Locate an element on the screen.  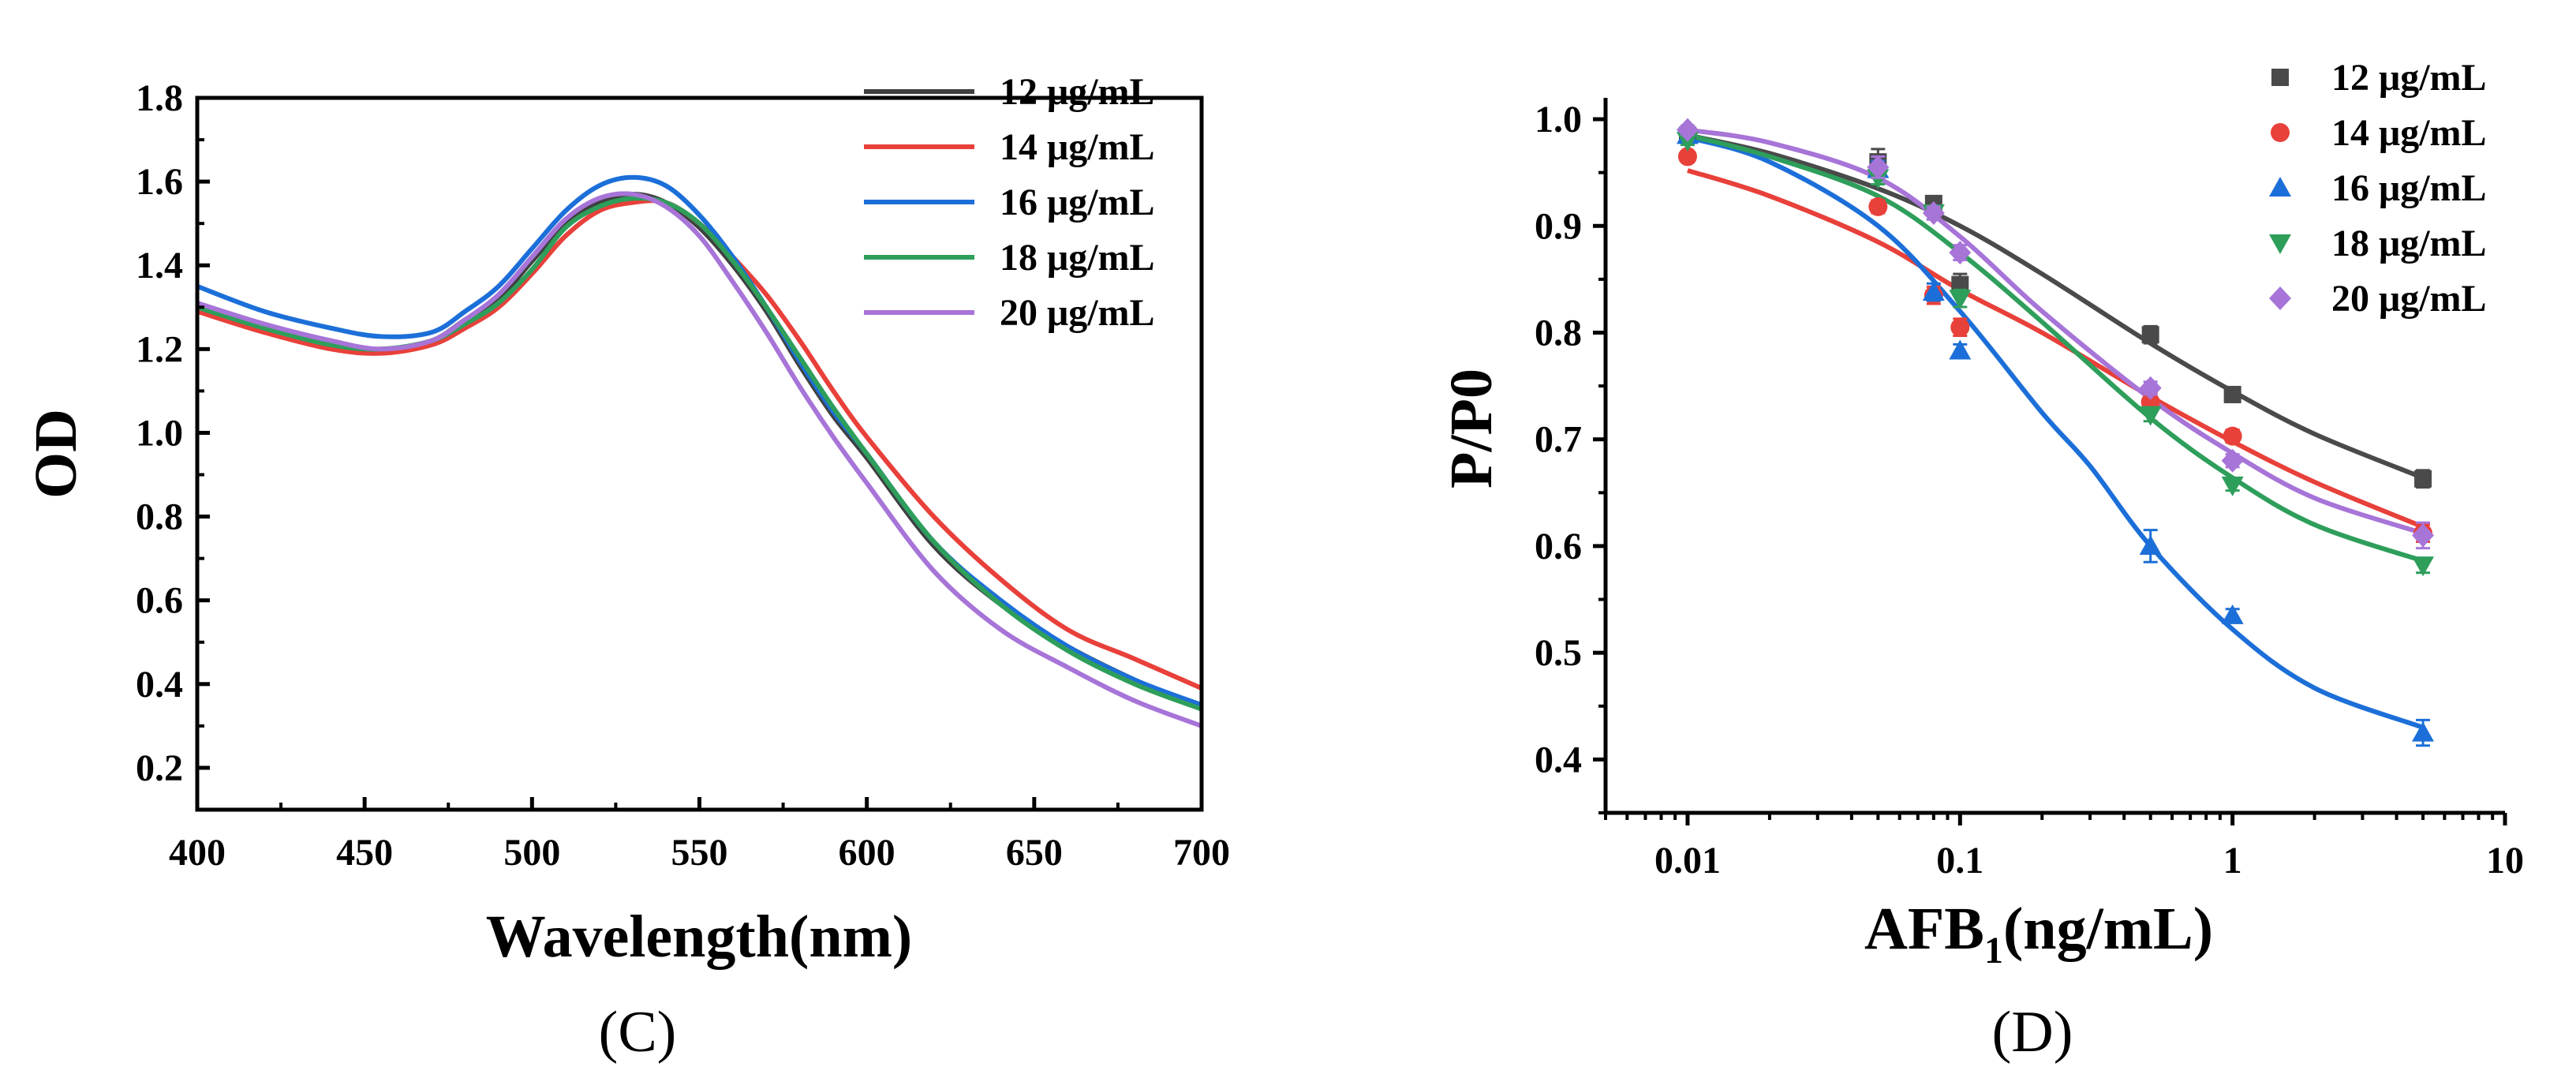
panel-d-y-tick-label: 1.0 is located at coordinates (1558, 119).